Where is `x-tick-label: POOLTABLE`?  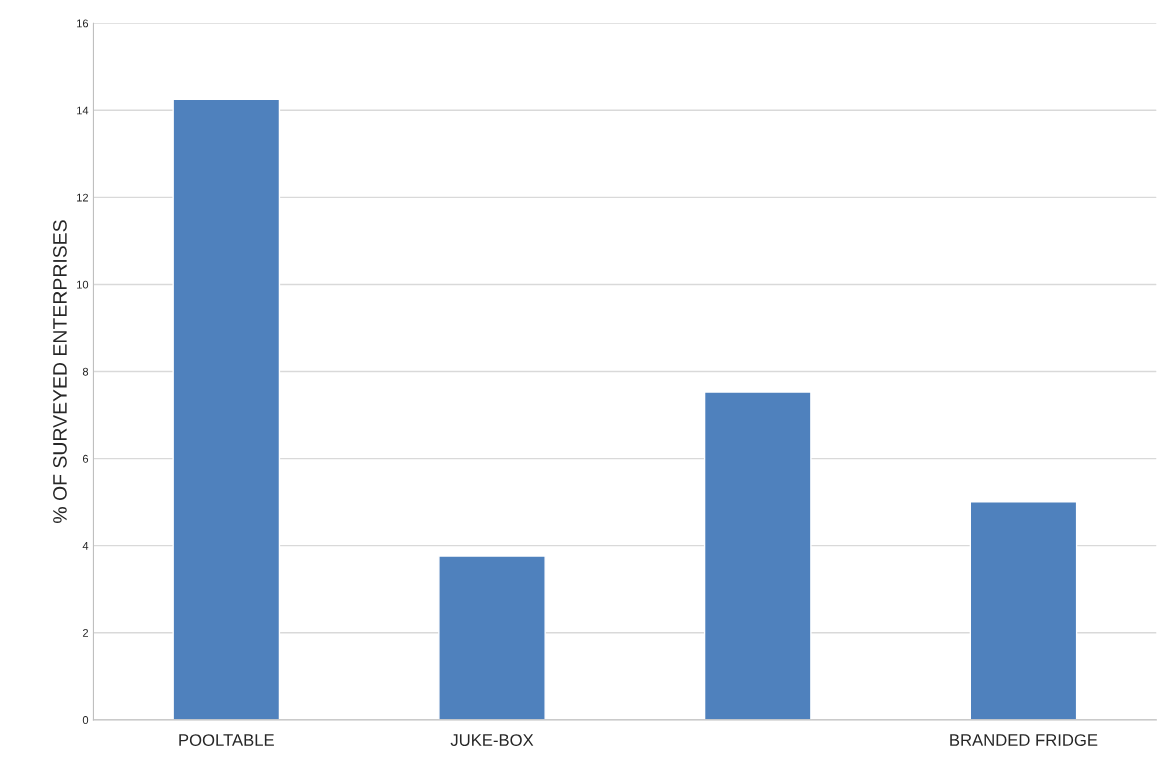
x-tick-label: POOLTABLE is located at coordinates (226, 740).